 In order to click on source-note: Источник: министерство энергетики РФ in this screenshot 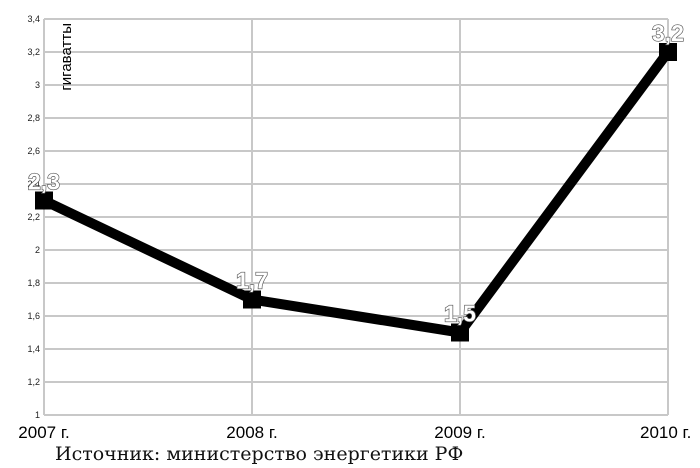, I will do `click(259, 454)`.